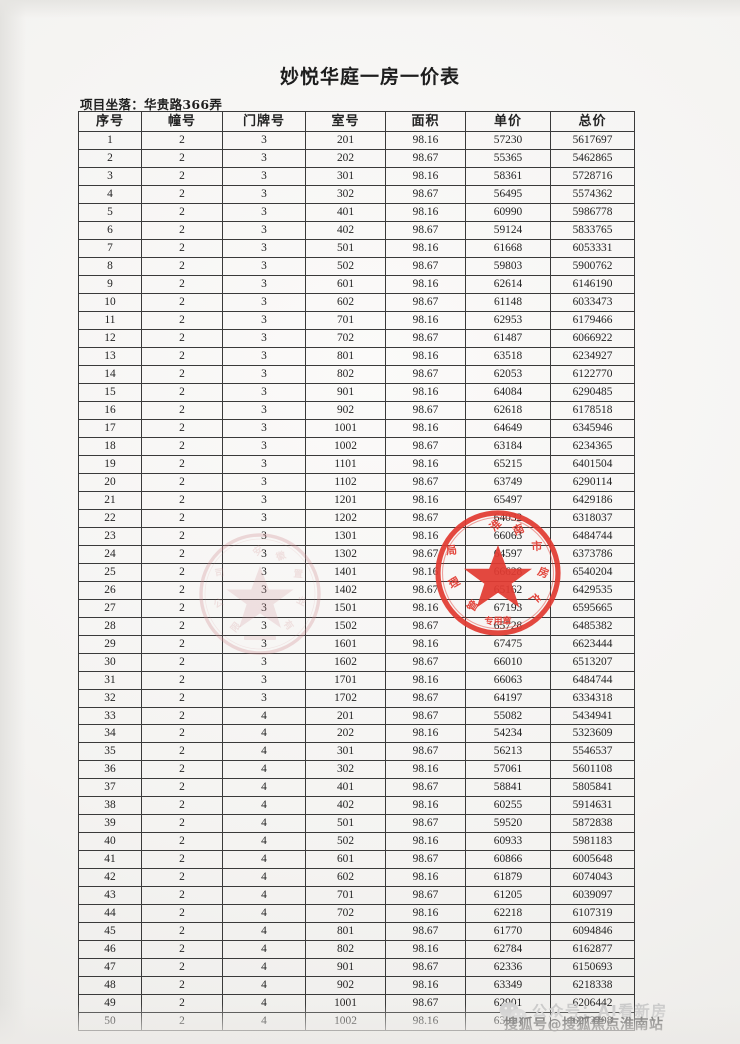 This screenshot has width=740, height=1044. What do you see at coordinates (110, 716) in the screenshot?
I see `cell-index: 33` at bounding box center [110, 716].